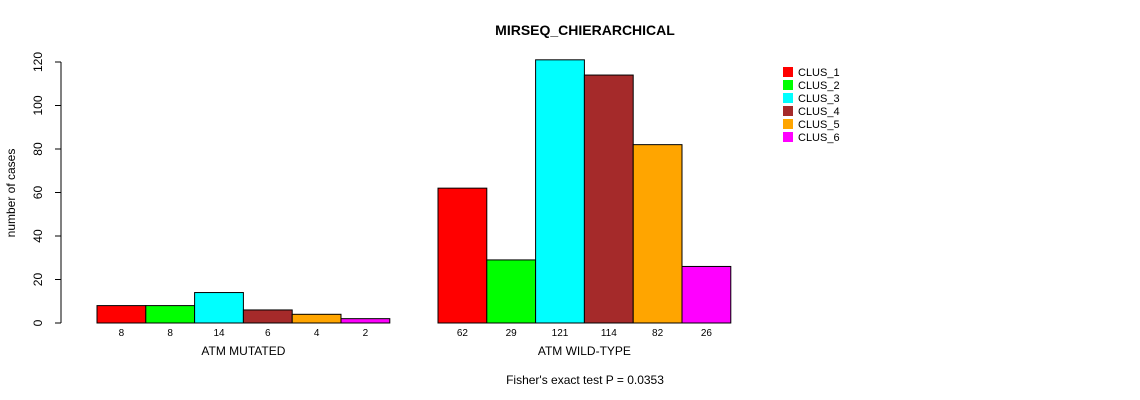 This screenshot has height=400, width=1140. I want to click on legend-label: CLUS_6, so click(819, 138).